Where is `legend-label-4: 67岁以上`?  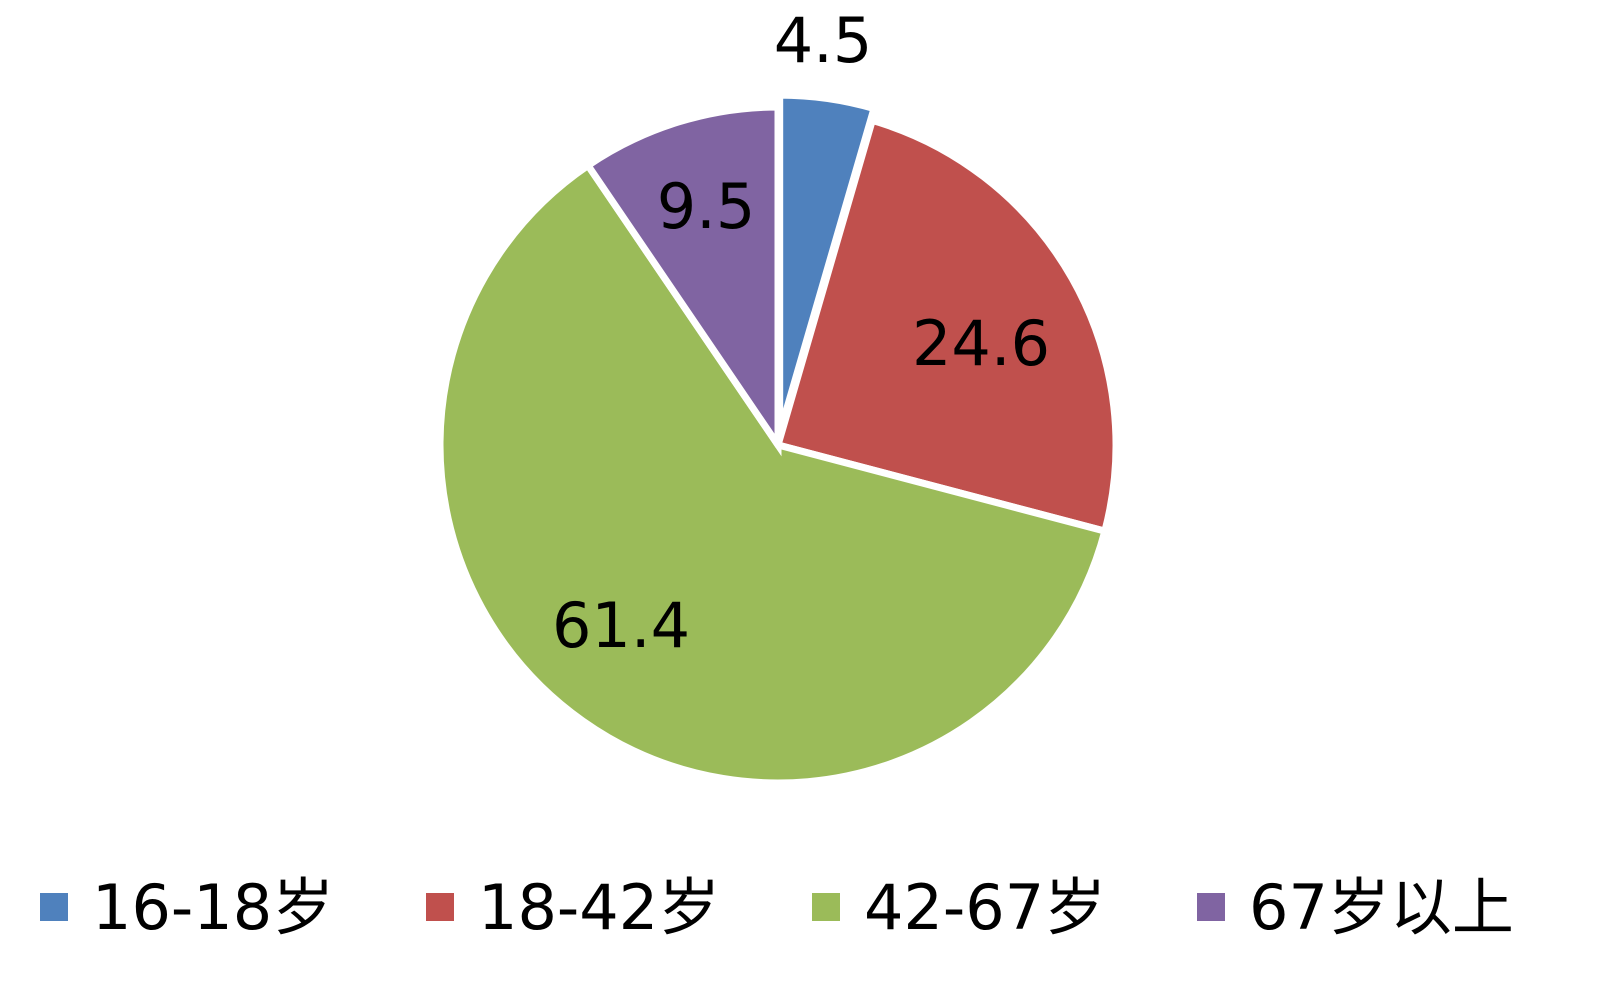 legend-label-4: 67岁以上 is located at coordinates (1381, 907).